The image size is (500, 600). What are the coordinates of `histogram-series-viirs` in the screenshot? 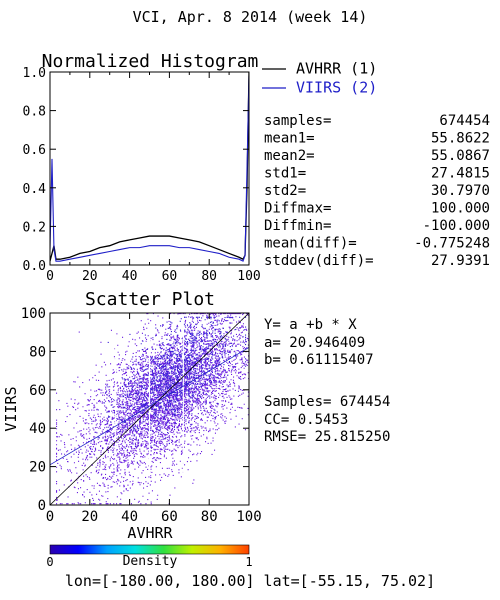 It's located at (149, 168).